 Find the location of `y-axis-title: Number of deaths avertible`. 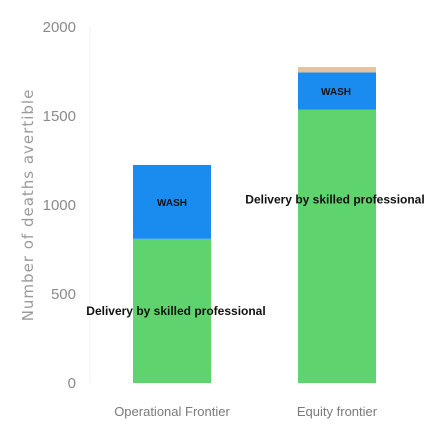

y-axis-title: Number of deaths avertible is located at coordinates (28, 205).